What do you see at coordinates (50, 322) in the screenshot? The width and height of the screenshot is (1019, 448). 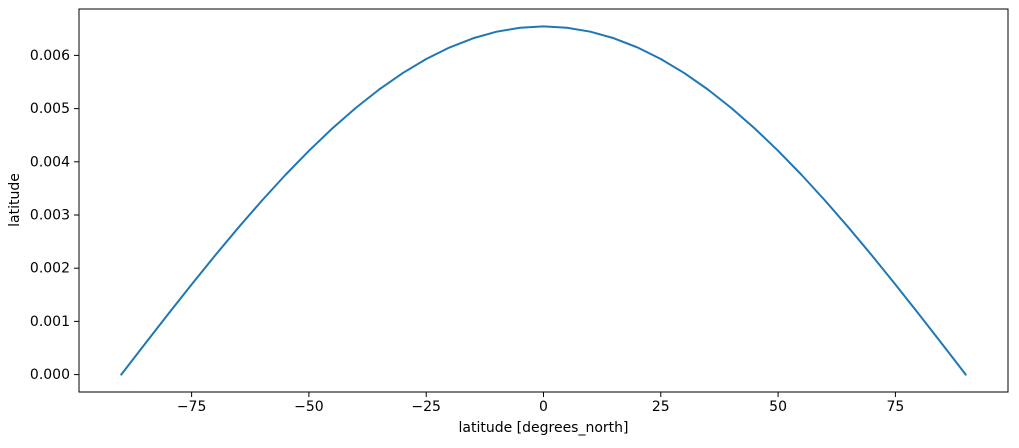 I see `y-axis-tick-label: 0.001` at bounding box center [50, 322].